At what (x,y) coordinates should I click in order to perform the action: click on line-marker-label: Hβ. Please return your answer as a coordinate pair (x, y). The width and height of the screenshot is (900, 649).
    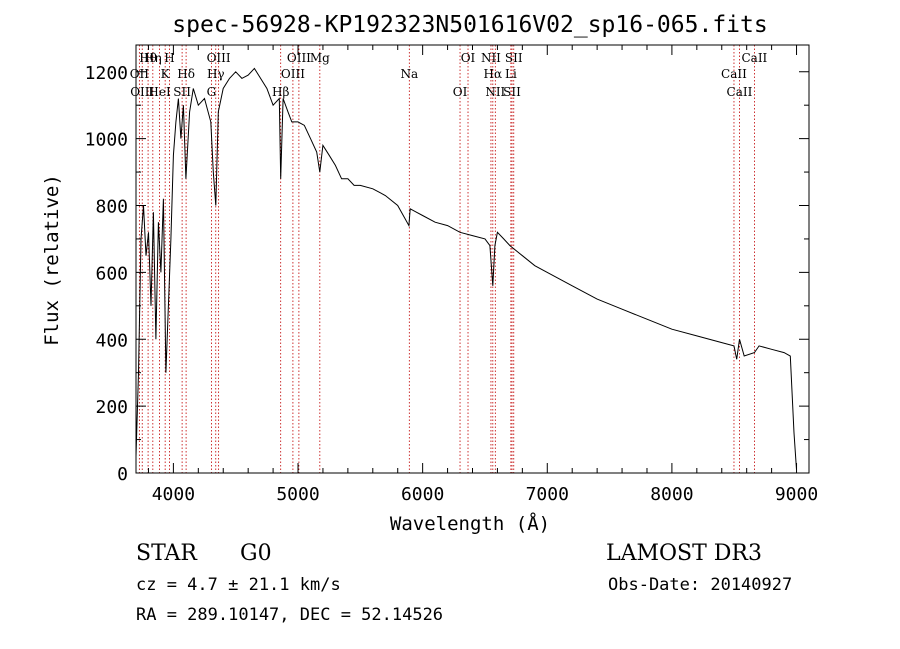
    Looking at the image, I should click on (280, 92).